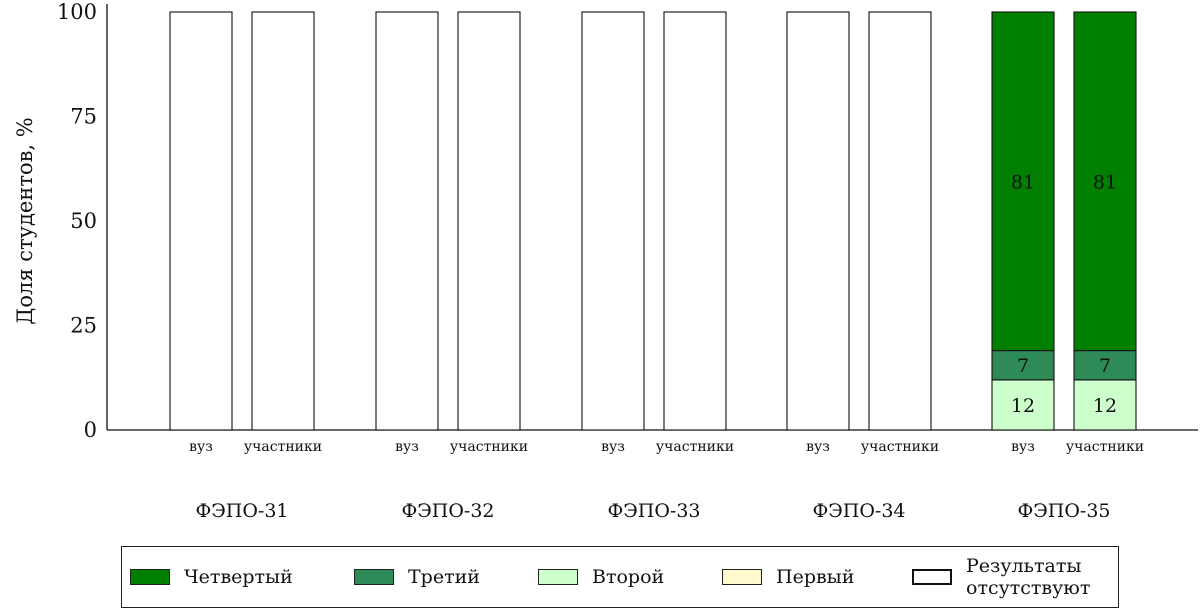  What do you see at coordinates (815, 577) in the screenshot?
I see `legend-label-first: Первый` at bounding box center [815, 577].